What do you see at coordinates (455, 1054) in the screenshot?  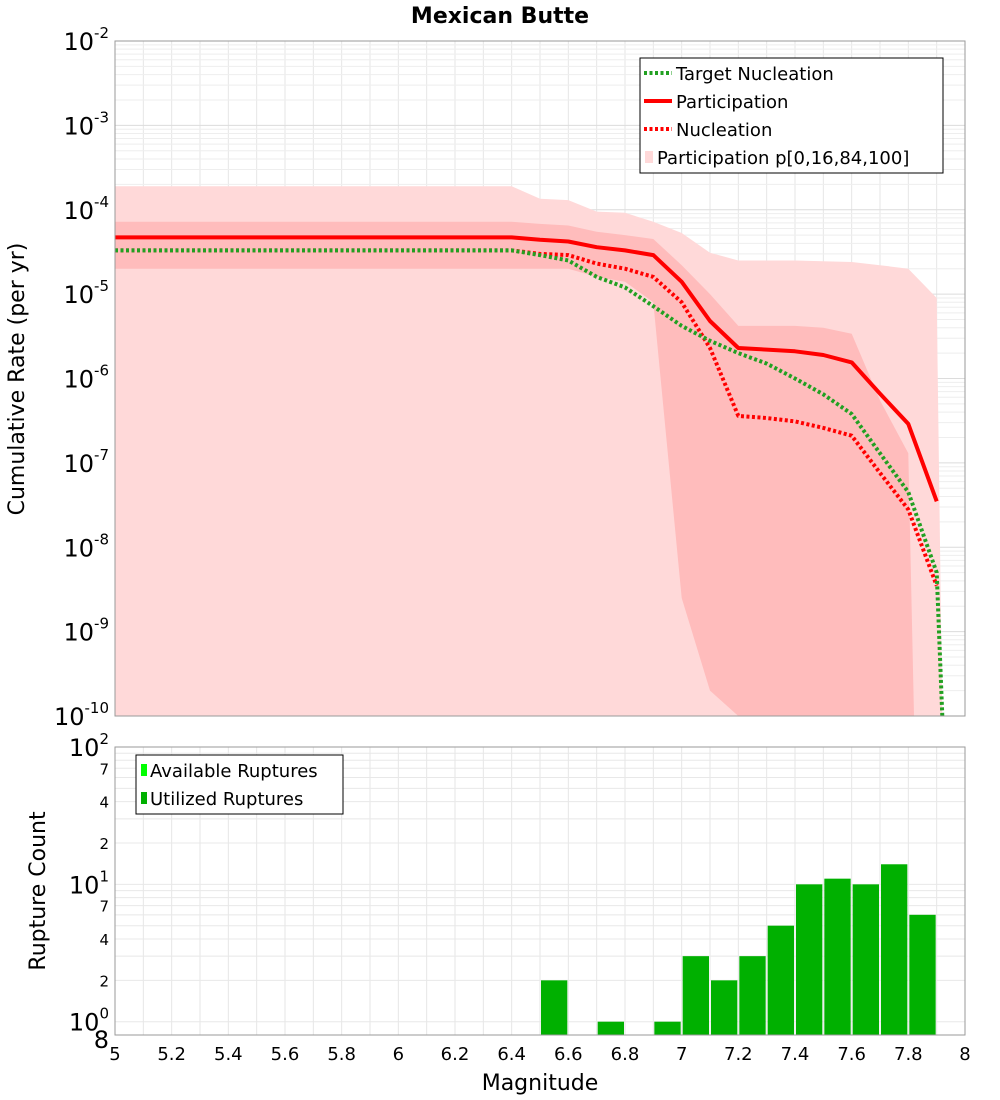 I see `x-tick-label: 6.2` at bounding box center [455, 1054].